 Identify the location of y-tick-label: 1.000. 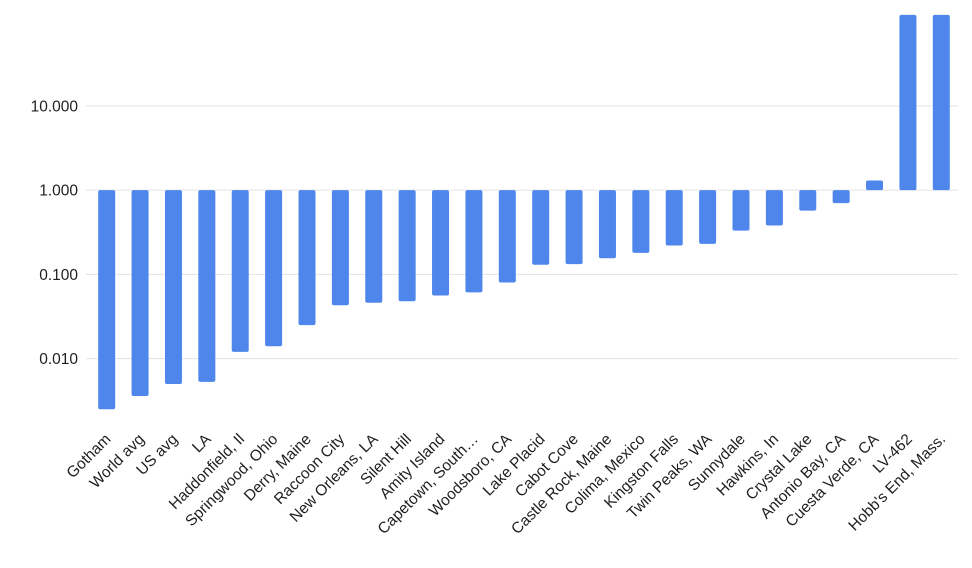
(58, 191).